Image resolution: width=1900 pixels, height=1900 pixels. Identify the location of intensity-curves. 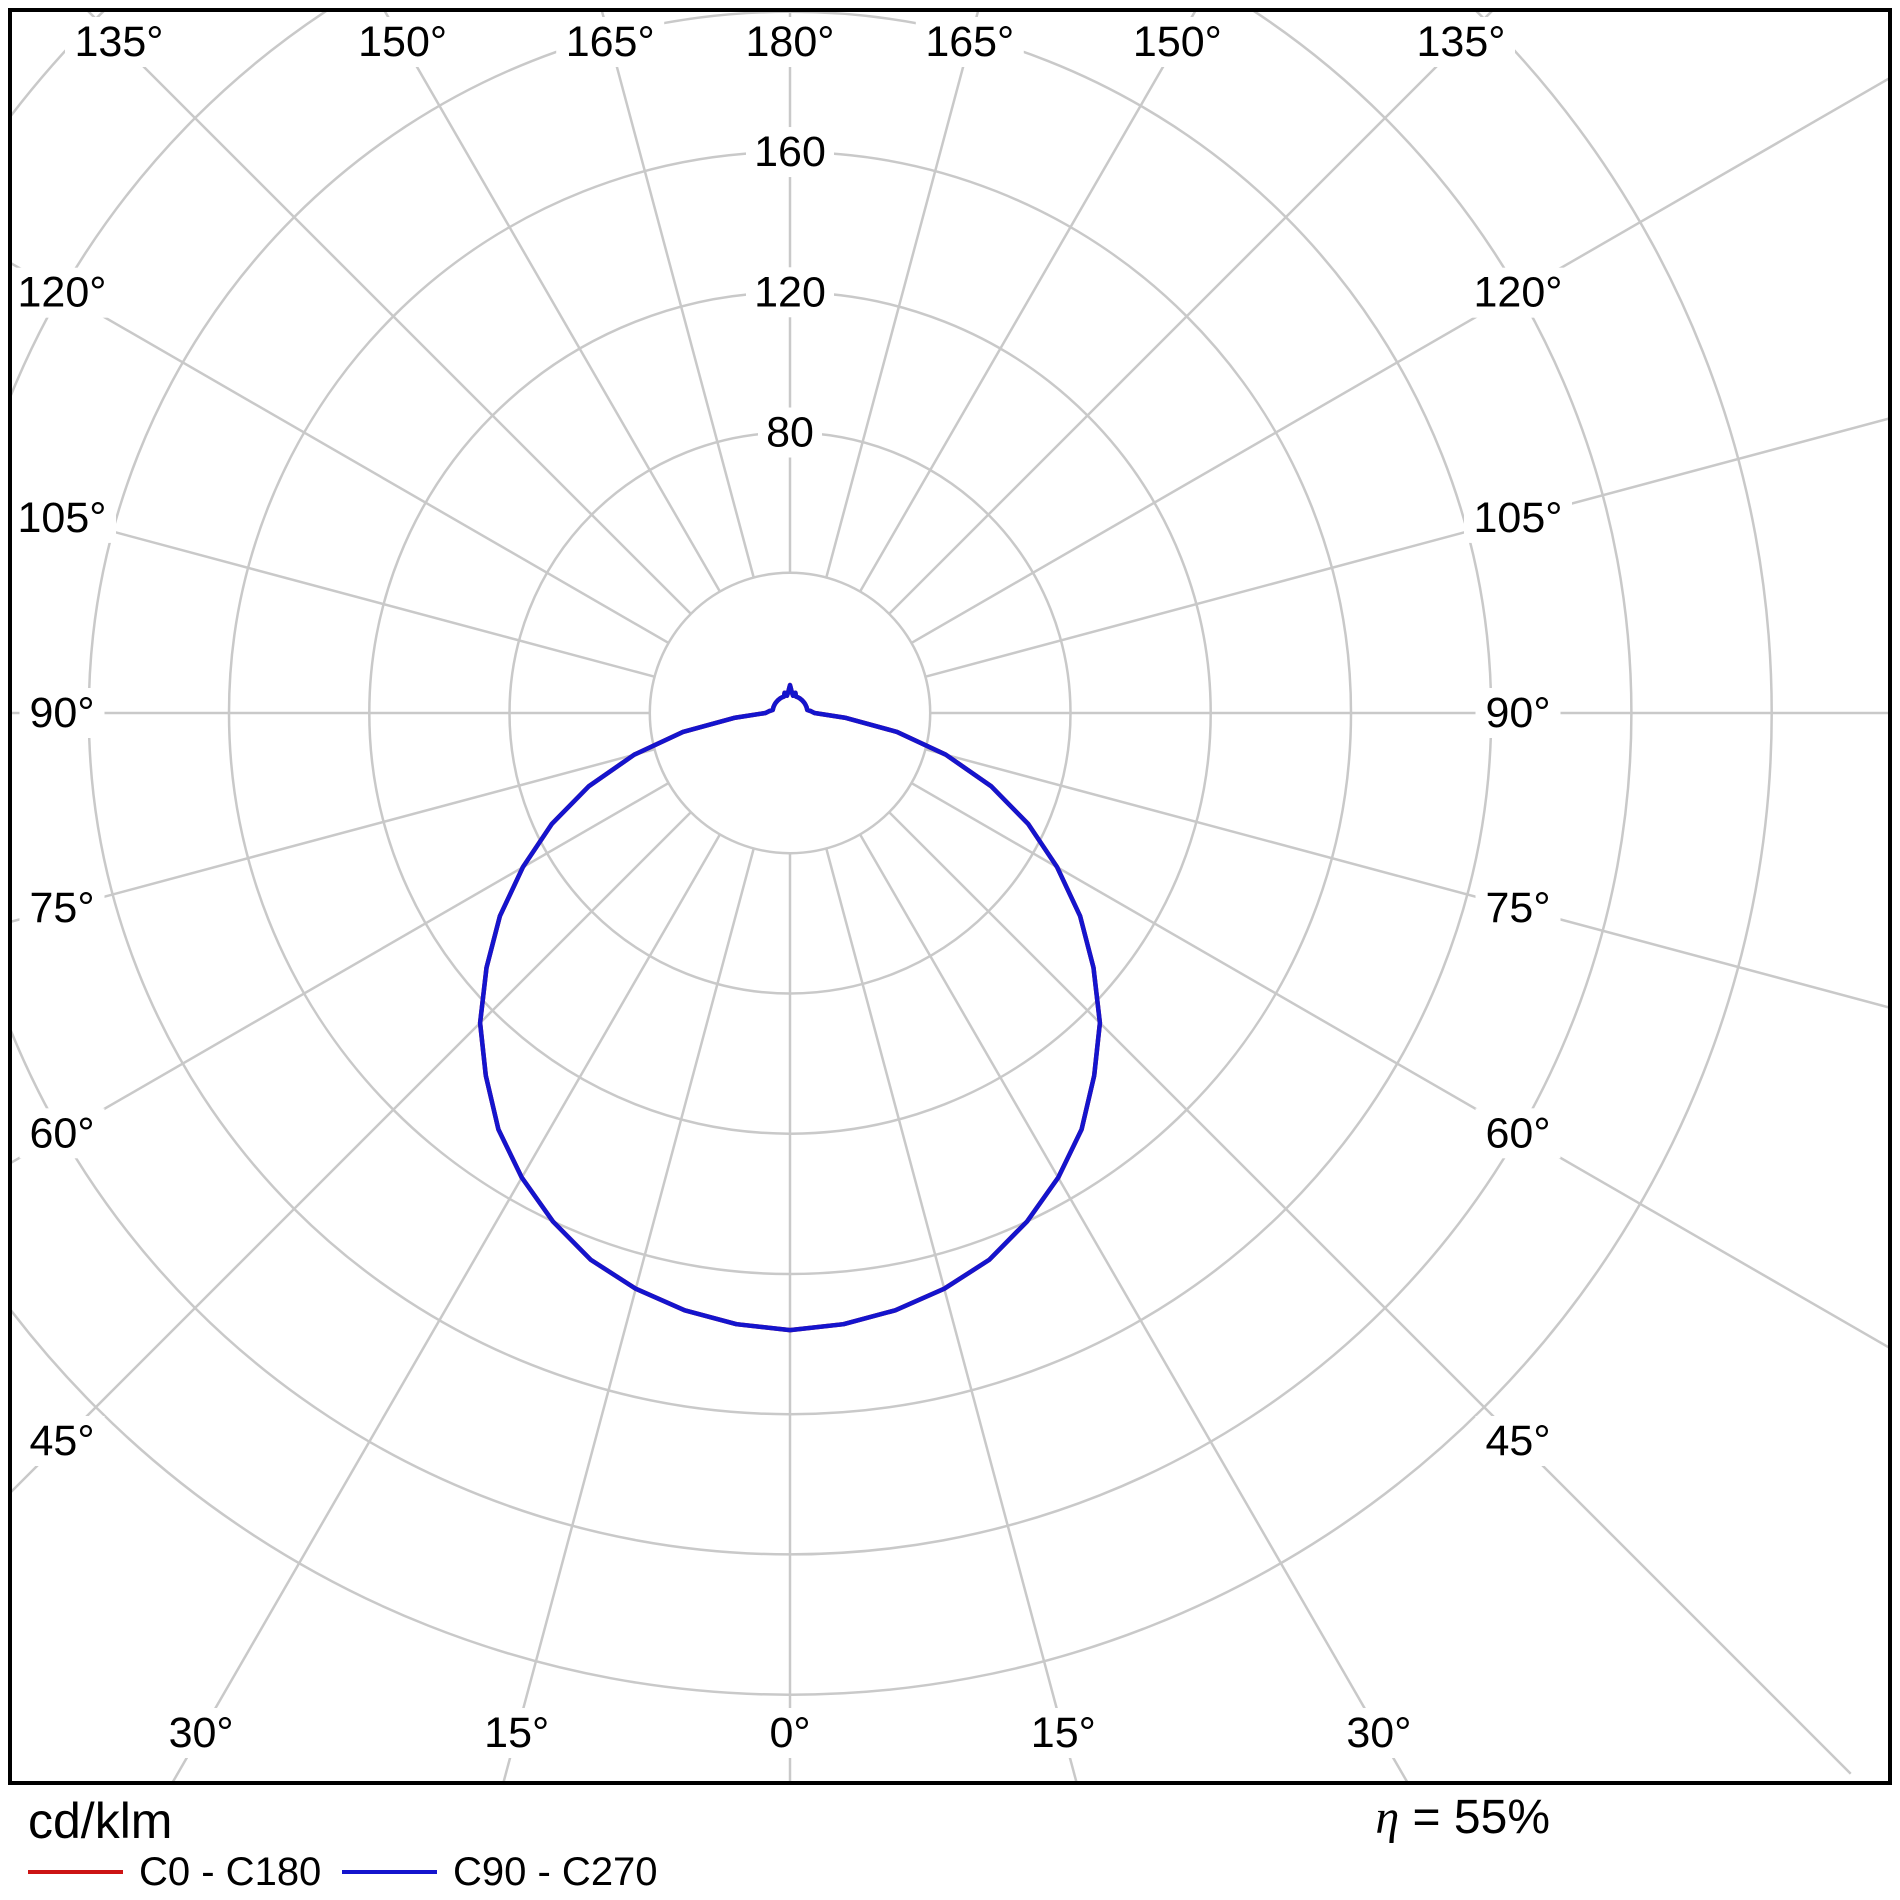
(790, 1007).